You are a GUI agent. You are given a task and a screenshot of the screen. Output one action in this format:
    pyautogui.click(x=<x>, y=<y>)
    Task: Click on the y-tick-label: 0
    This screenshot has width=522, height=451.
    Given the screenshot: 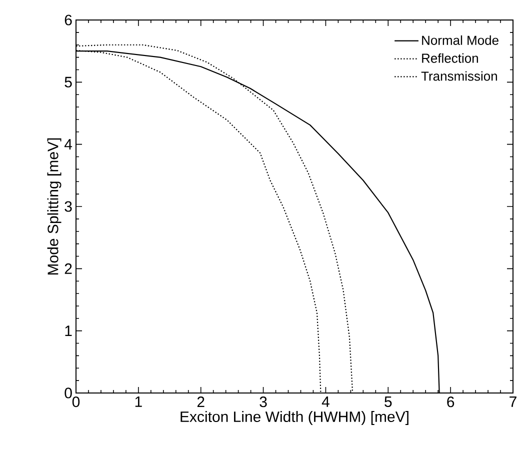 What is the action you would take?
    pyautogui.click(x=68, y=393)
    